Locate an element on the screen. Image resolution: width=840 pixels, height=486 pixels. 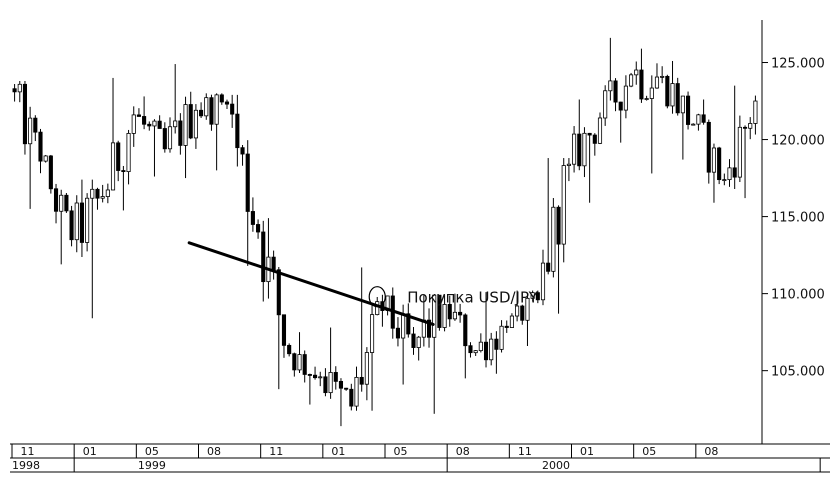
x-month-label: 01 is located at coordinates (338, 451).